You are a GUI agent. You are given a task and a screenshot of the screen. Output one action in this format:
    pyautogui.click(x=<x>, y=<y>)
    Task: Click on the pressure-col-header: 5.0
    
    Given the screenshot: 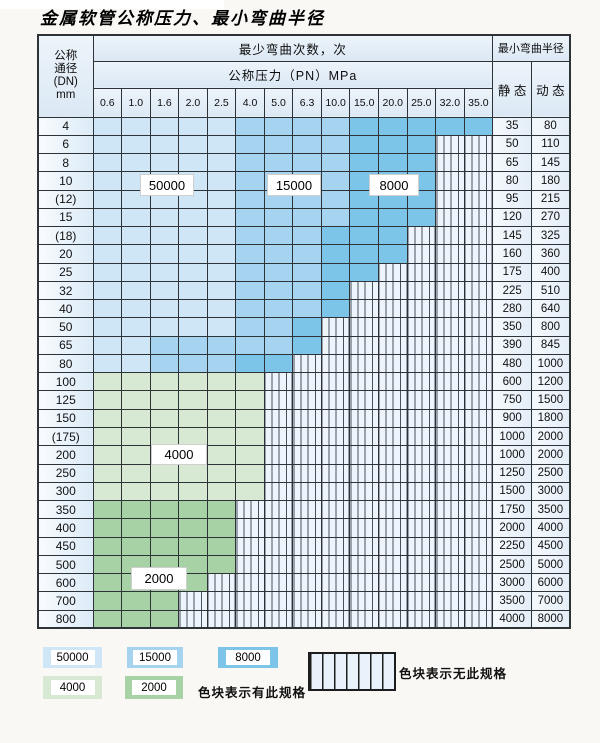 What is the action you would take?
    pyautogui.click(x=278, y=102)
    